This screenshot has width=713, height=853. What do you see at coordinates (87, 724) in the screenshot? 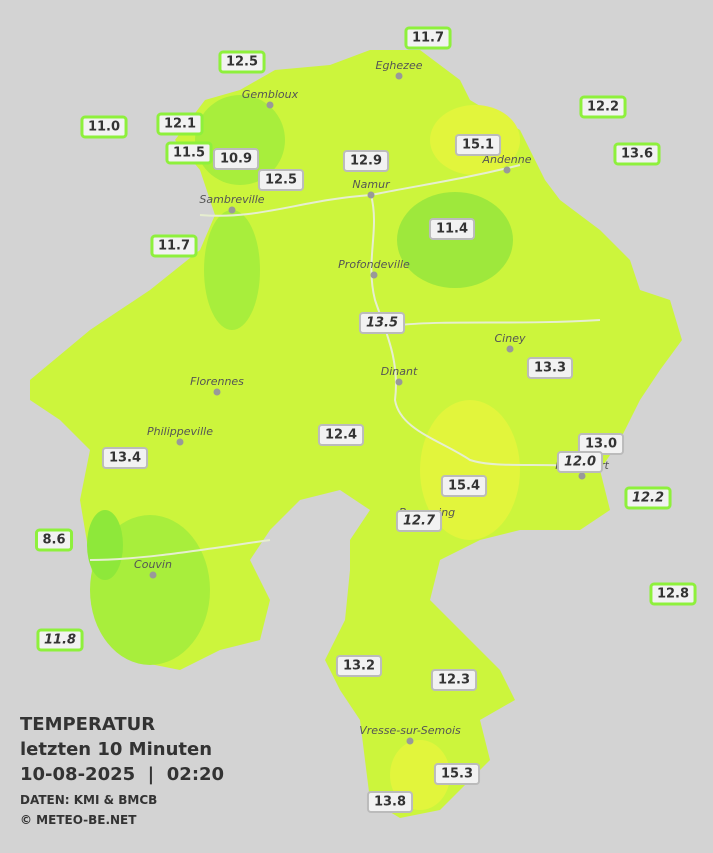
I see `legend-title: TEMPERATUR` at bounding box center [87, 724].